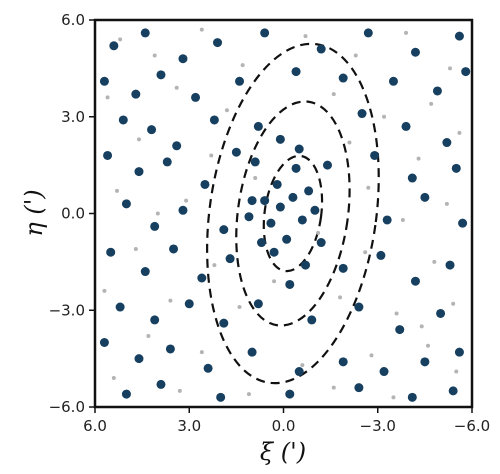 The image size is (500, 474). Describe the element at coordinates (95, 426) in the screenshot. I see `x-tick-label: 6.0` at that location.